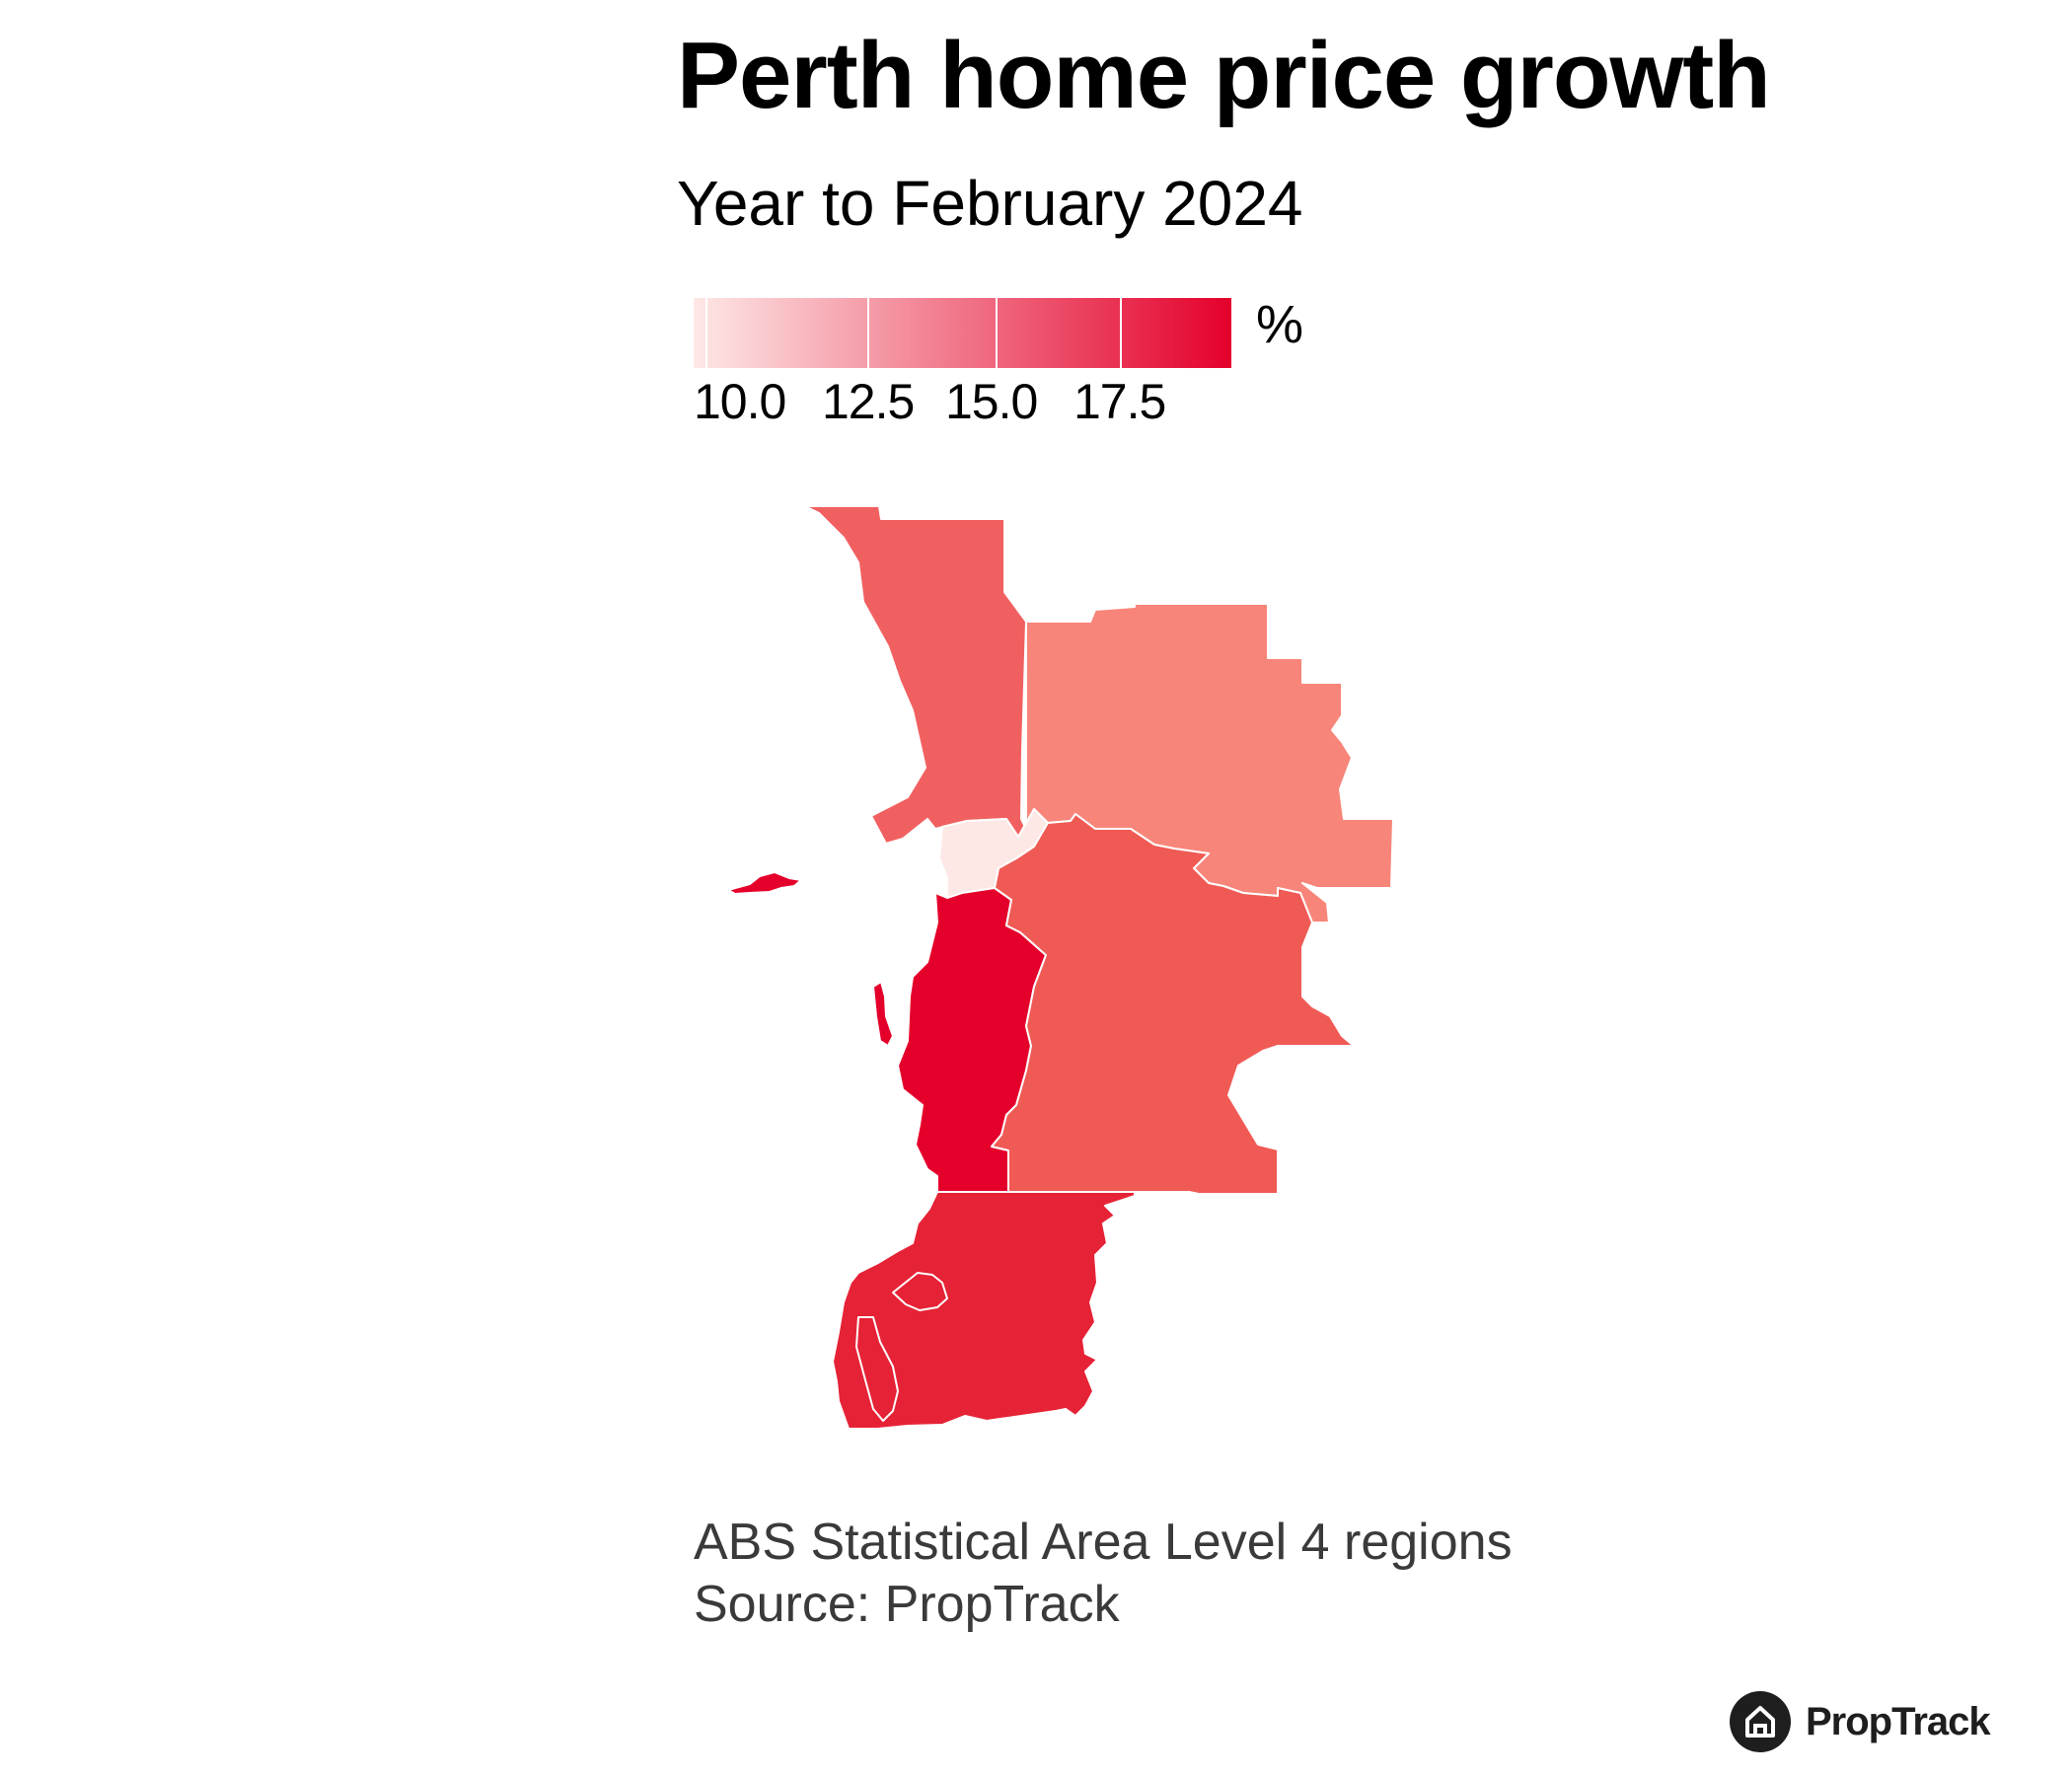 Image resolution: width=2072 pixels, height=1776 pixels. Describe the element at coordinates (1280, 325) in the screenshot. I see `legend-unit: %` at that location.